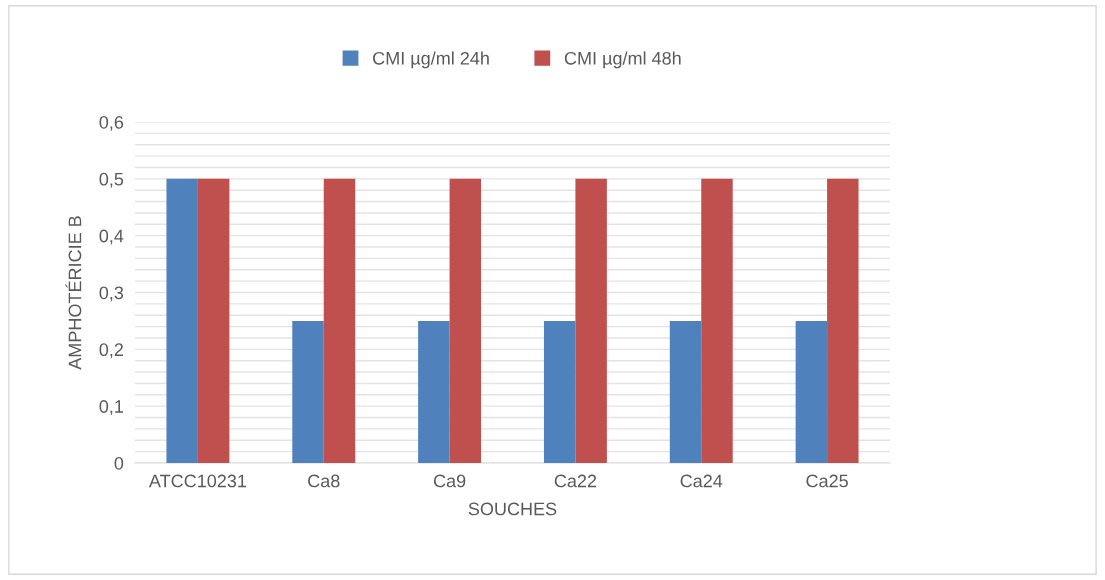 The height and width of the screenshot is (580, 1105). What do you see at coordinates (111, 351) in the screenshot?
I see `y-tick-label: 0,2` at bounding box center [111, 351].